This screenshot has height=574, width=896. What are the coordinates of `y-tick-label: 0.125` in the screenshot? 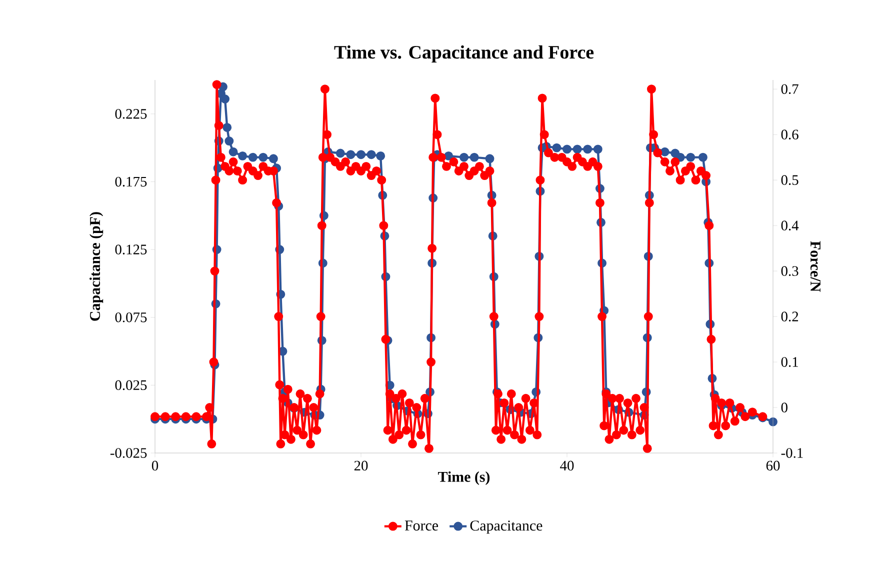 It's located at (131, 249).